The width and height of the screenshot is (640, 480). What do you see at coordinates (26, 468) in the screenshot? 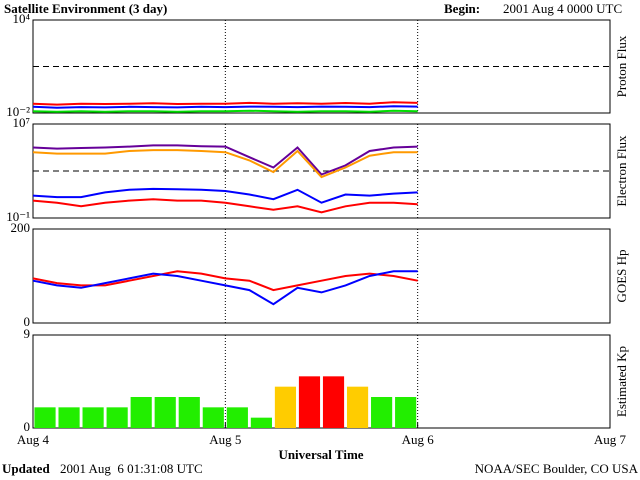
I see `updated-label: Updated` at bounding box center [26, 468].